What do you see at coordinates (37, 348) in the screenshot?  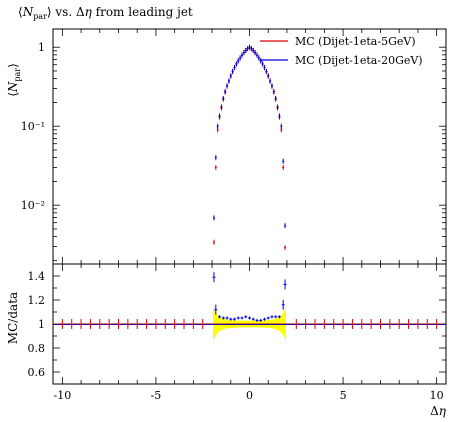 I see `ratio-y-tick-label: 0.8` at bounding box center [37, 348].